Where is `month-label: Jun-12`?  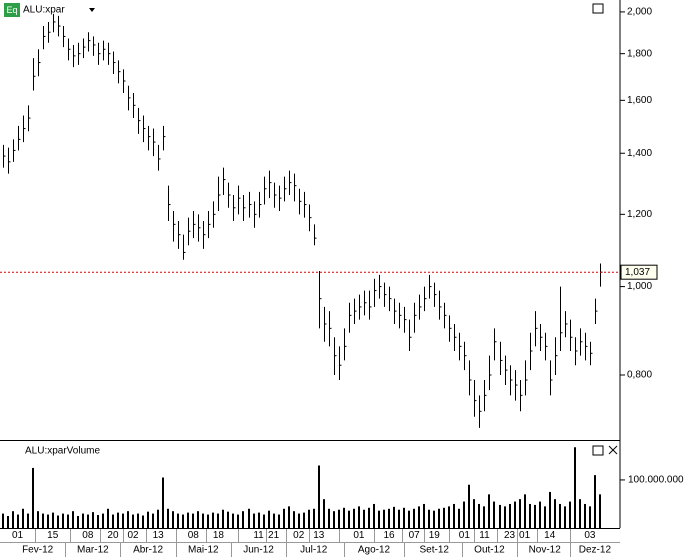 month-label: Jun-12 is located at coordinates (258, 550).